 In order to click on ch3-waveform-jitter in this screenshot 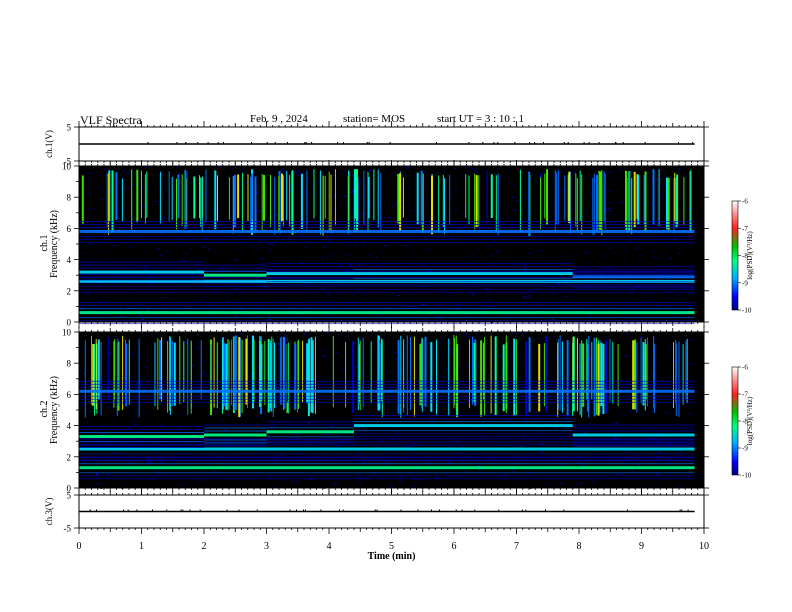, I will do `click(190, 510)`.